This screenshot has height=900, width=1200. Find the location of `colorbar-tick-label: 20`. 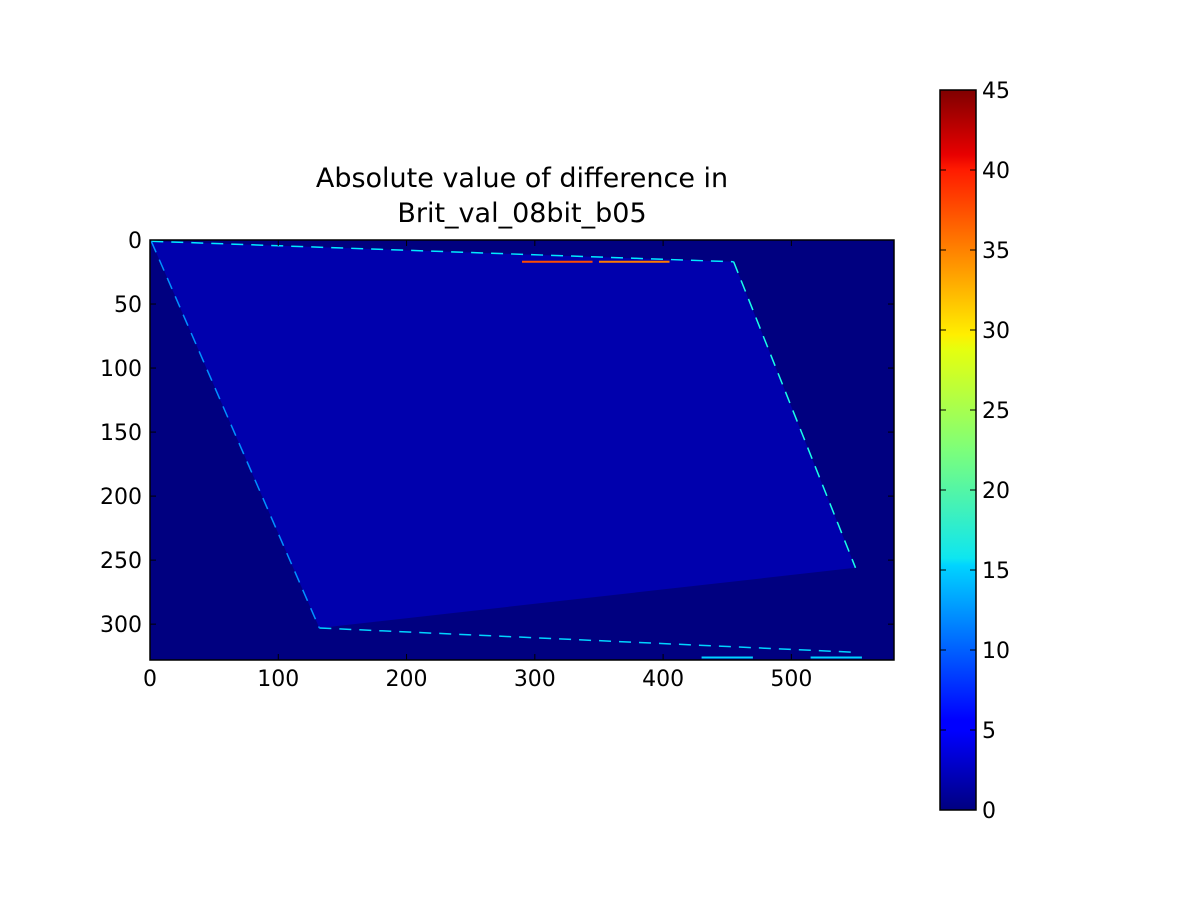

colorbar-tick-label: 20 is located at coordinates (996, 491).